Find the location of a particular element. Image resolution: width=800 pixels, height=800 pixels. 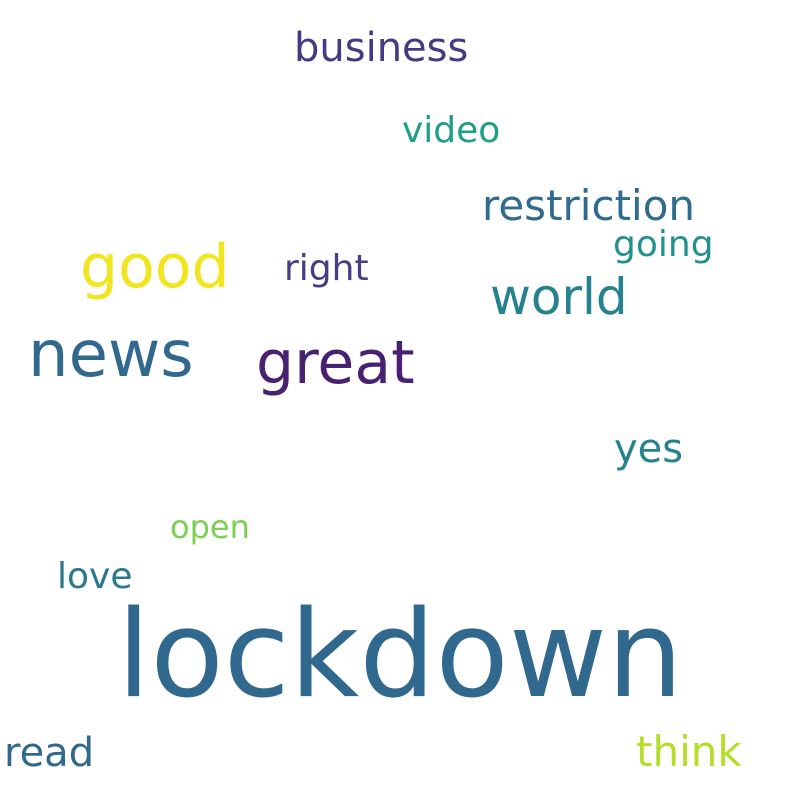

word-lockdown: lockdown is located at coordinates (400, 655).